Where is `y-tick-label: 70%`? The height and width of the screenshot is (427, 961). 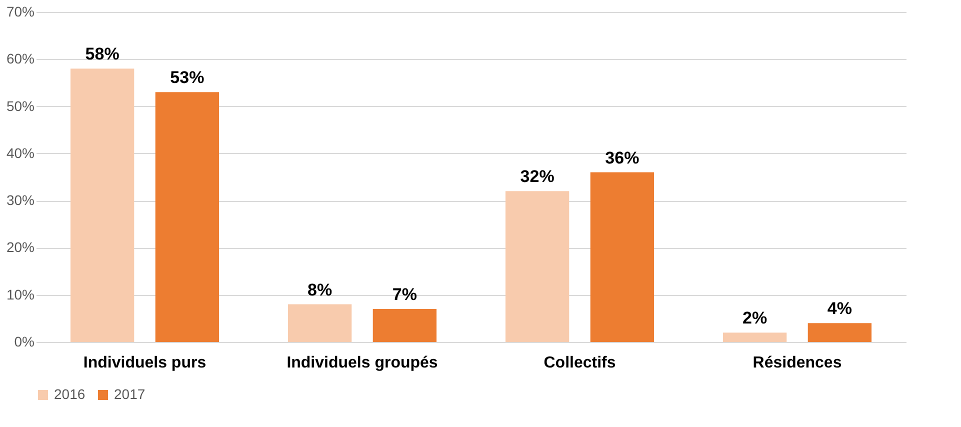
y-tick-label: 70% is located at coordinates (20, 12).